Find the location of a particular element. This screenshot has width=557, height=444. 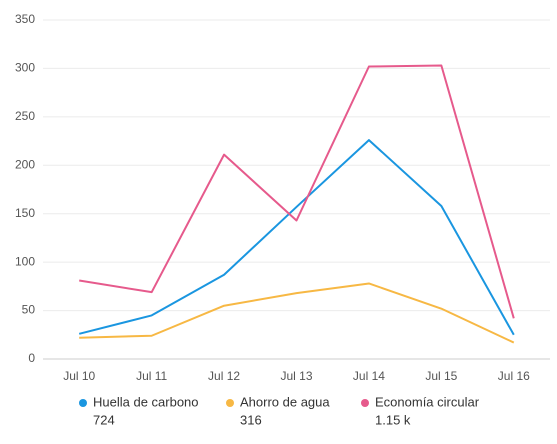

x-tick-label: Jul 15 is located at coordinates (441, 376).